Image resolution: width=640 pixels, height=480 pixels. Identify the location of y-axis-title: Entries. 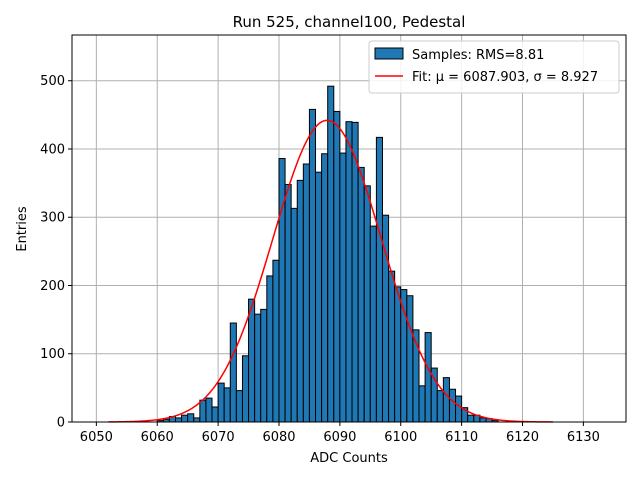
(22, 229).